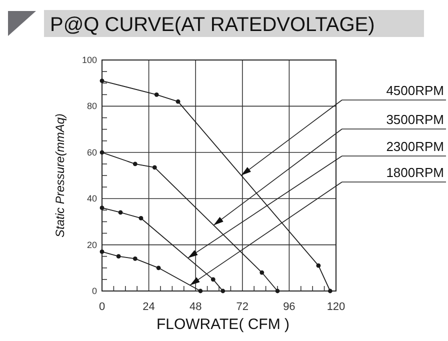  Describe the element at coordinates (148, 307) in the screenshot. I see `x-tick-label: 24` at that location.